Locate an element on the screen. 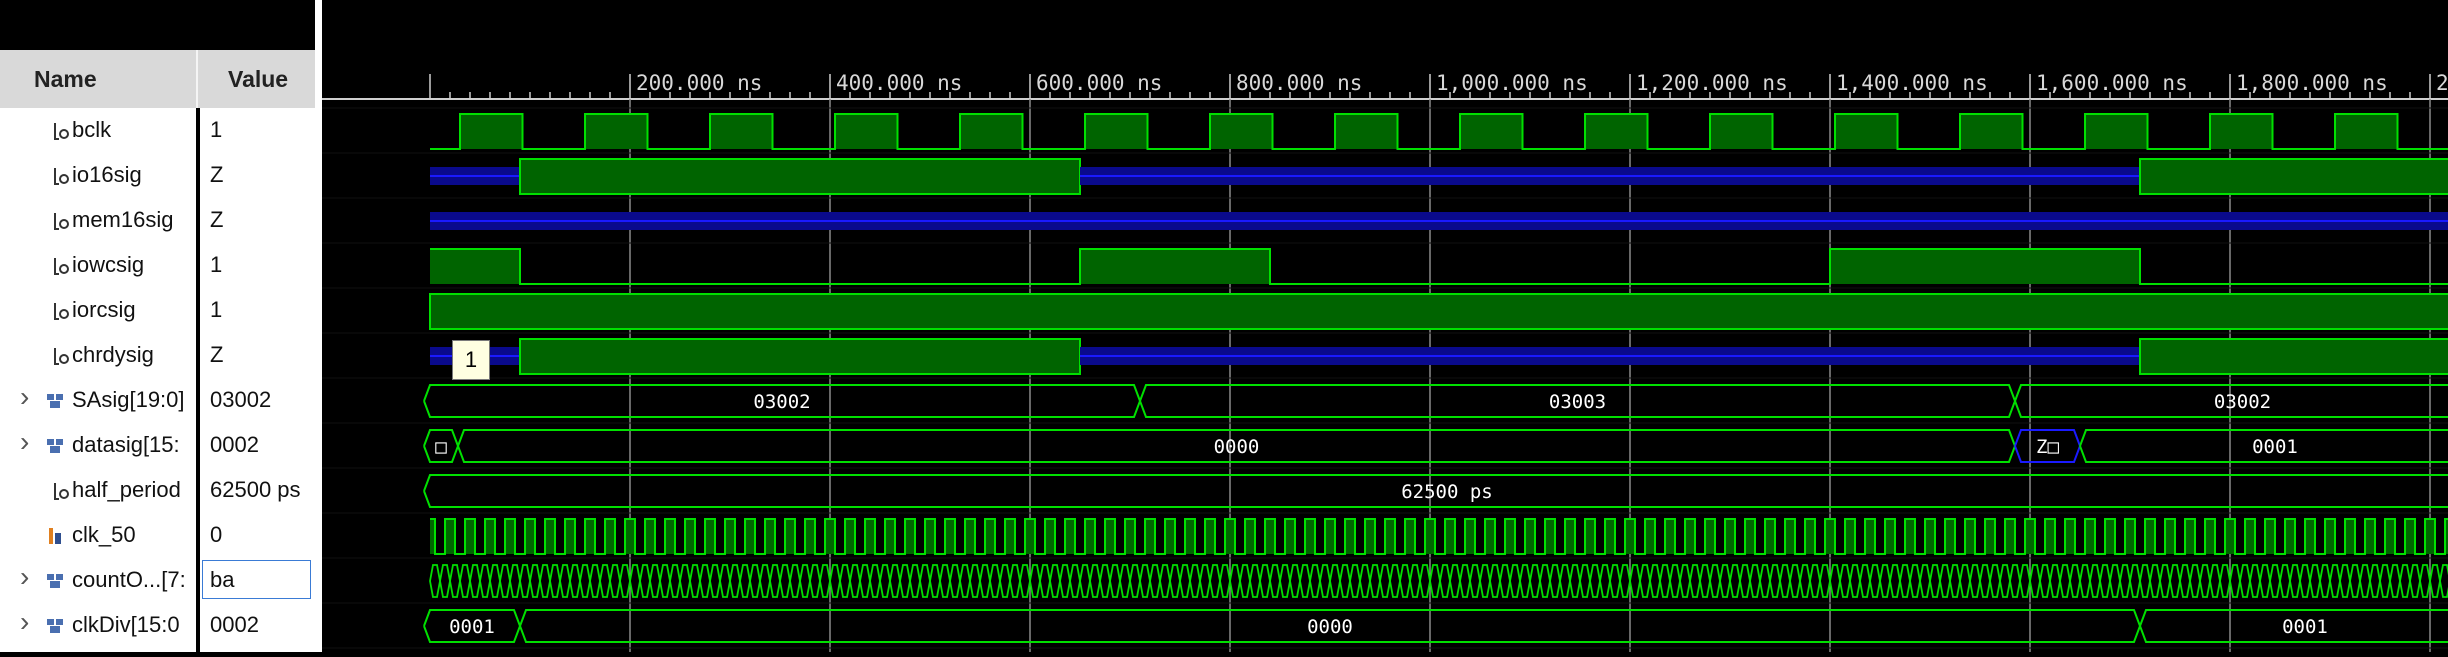  signal-name-row: › SAsig[19:0] is located at coordinates (98, 400).